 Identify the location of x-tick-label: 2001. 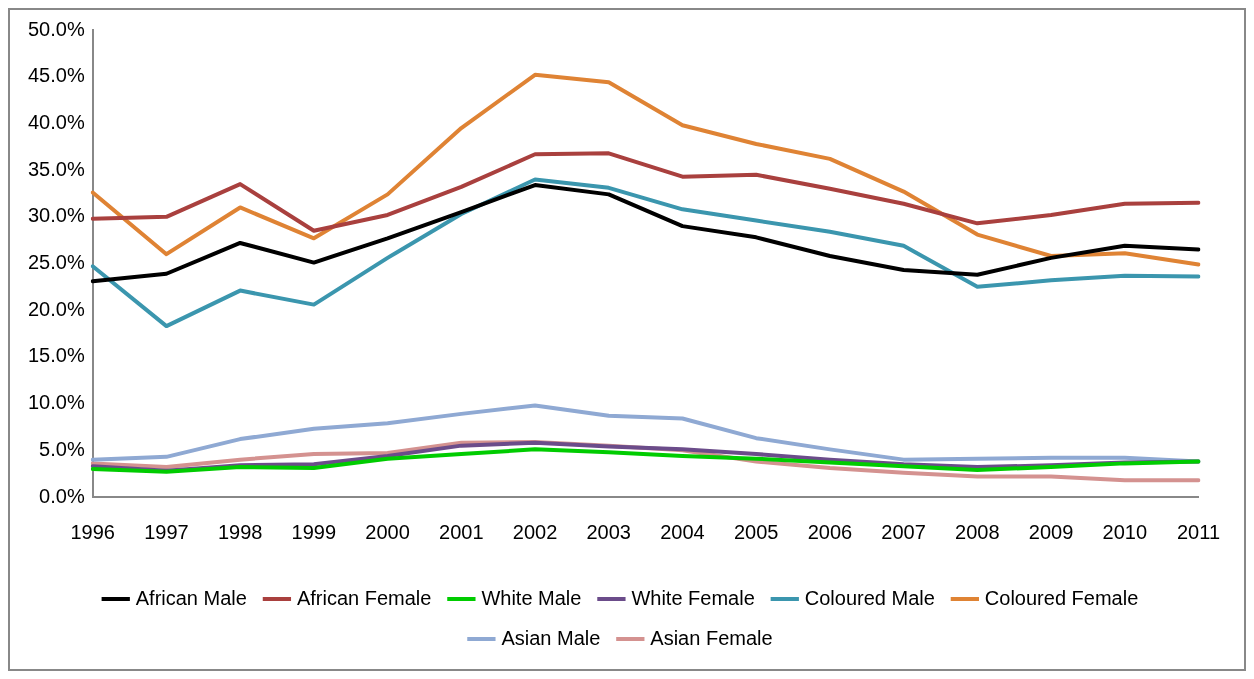
(461, 531).